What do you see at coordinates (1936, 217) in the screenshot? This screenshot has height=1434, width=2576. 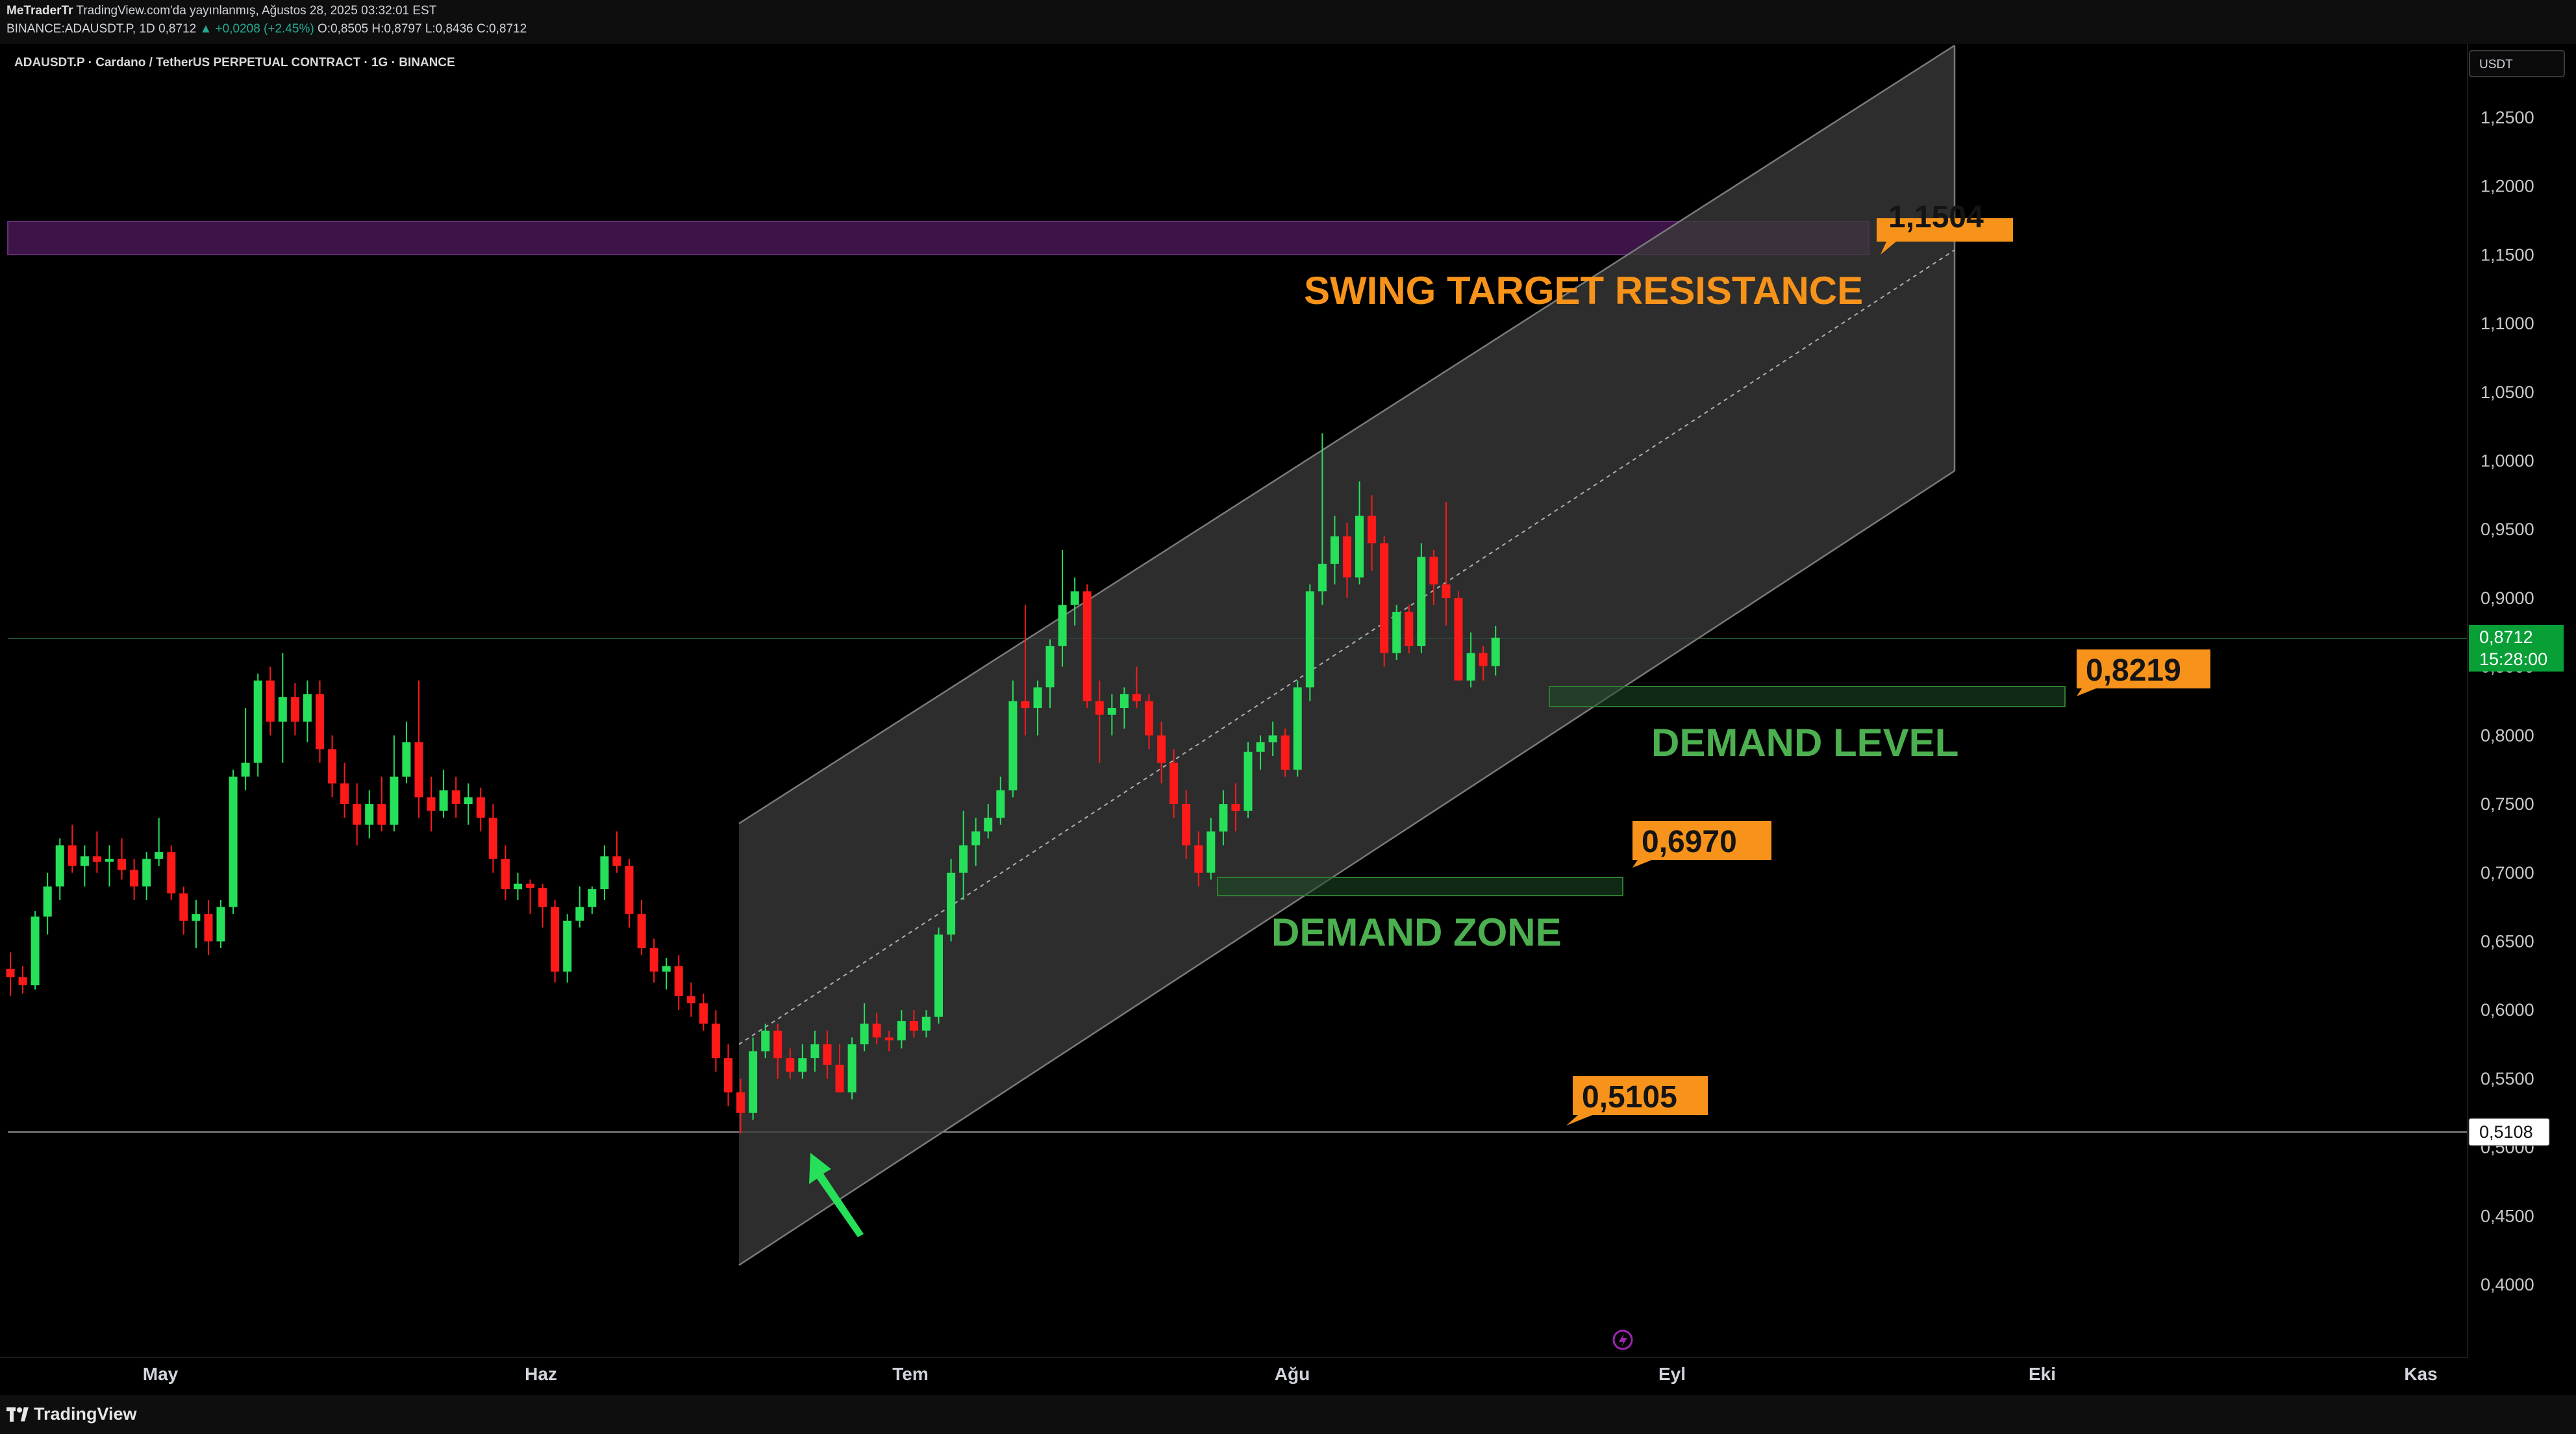 I see `resistance-price-label: 1,1504` at bounding box center [1936, 217].